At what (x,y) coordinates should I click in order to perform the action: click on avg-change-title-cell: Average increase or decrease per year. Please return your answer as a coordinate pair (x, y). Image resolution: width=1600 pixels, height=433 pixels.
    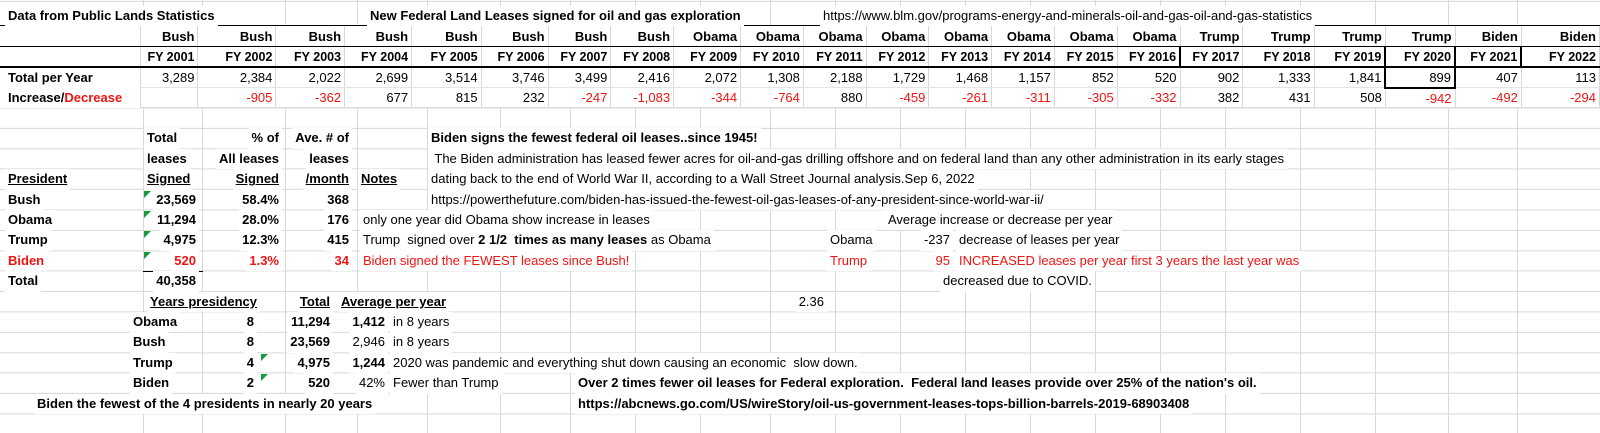
    Looking at the image, I should click on (1000, 220).